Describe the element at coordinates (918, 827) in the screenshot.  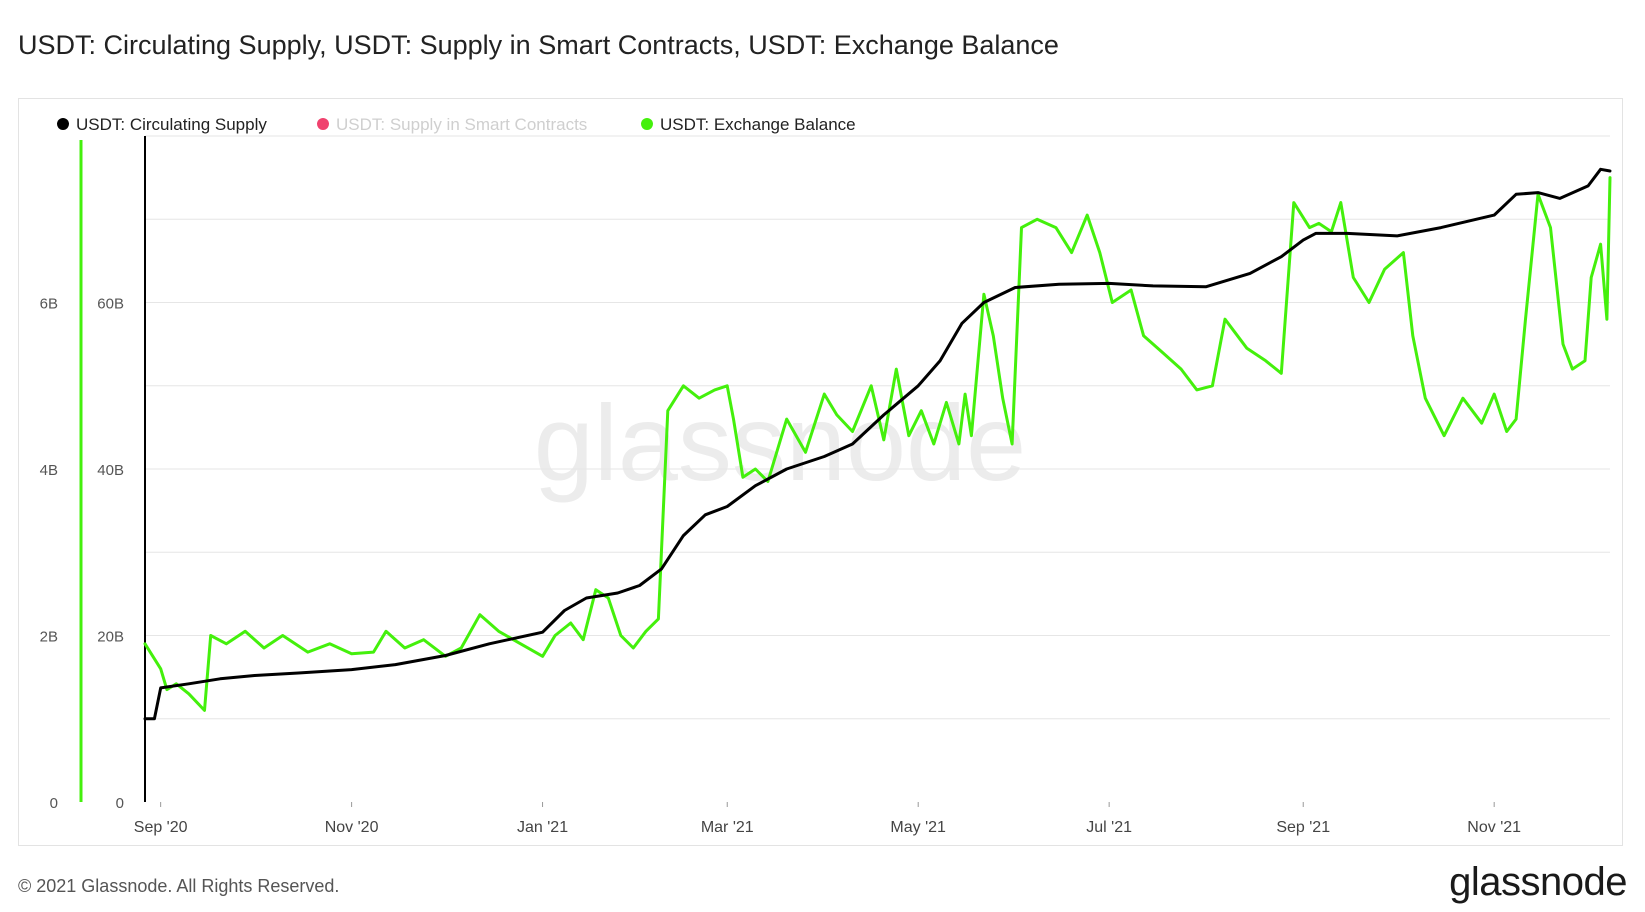
I see `x-tick-label: May '21` at that location.